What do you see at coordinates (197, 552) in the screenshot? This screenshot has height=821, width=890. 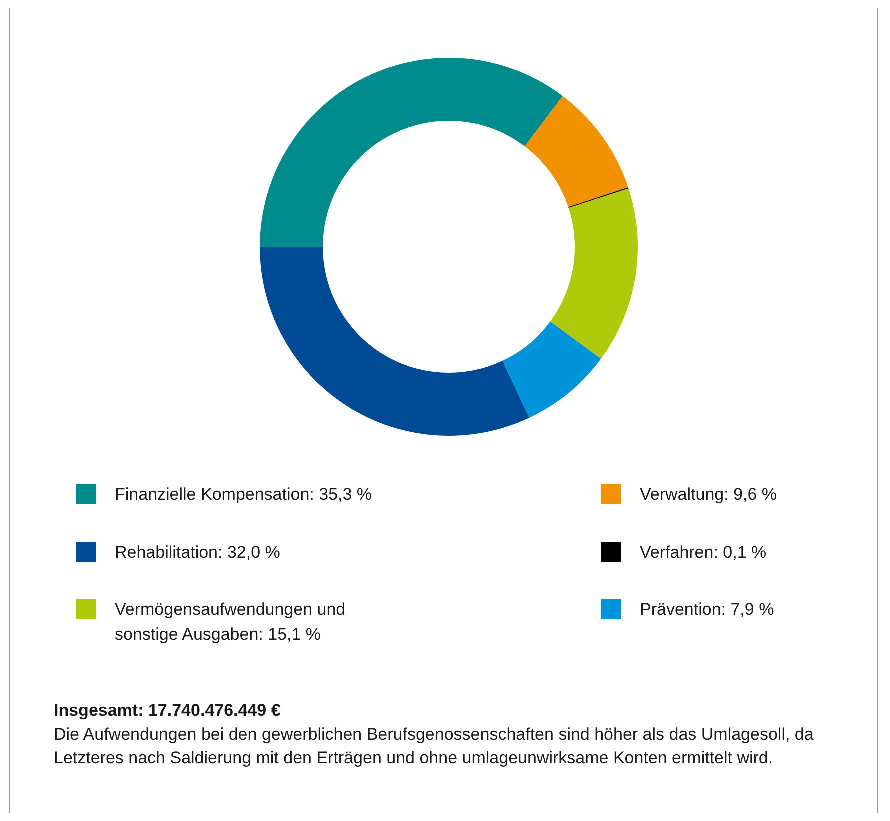 I see `legend-label: Rehabilitation: 32,0 %` at bounding box center [197, 552].